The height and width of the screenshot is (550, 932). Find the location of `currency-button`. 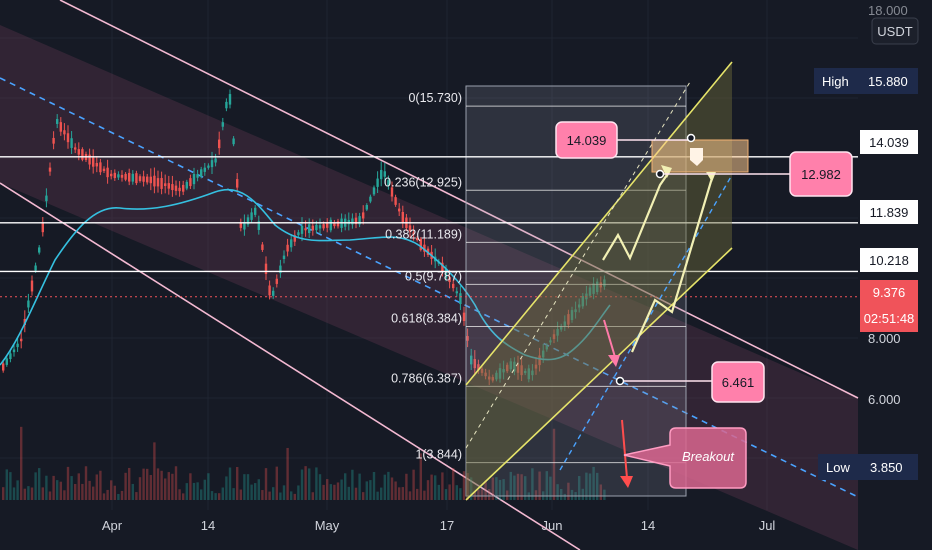

currency-button is located at coordinates (895, 31).